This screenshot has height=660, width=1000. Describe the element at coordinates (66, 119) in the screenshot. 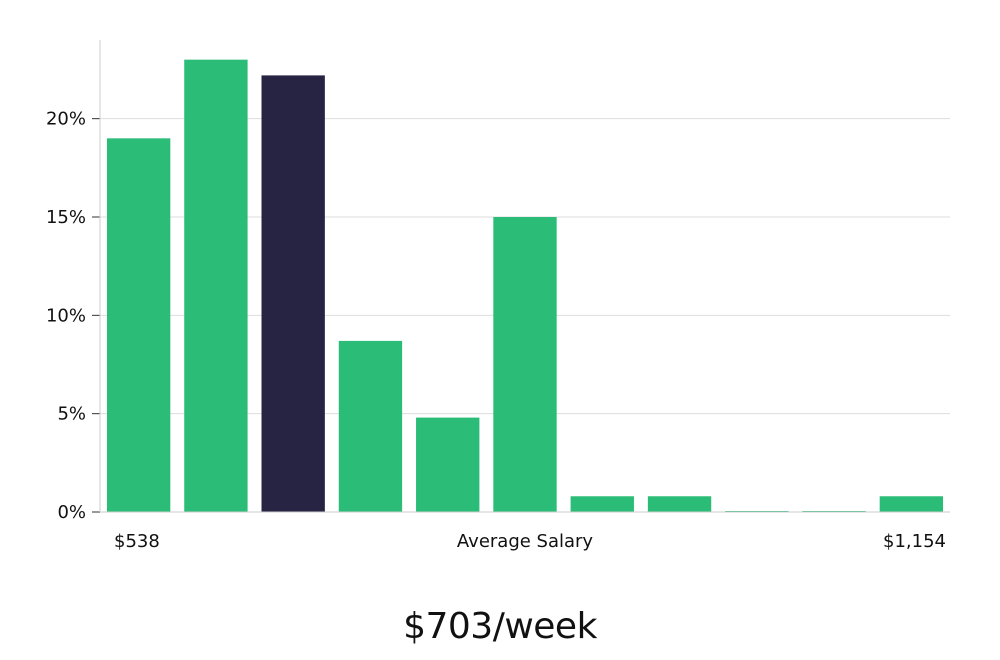

I see `y-tick-label: 20%` at that location.